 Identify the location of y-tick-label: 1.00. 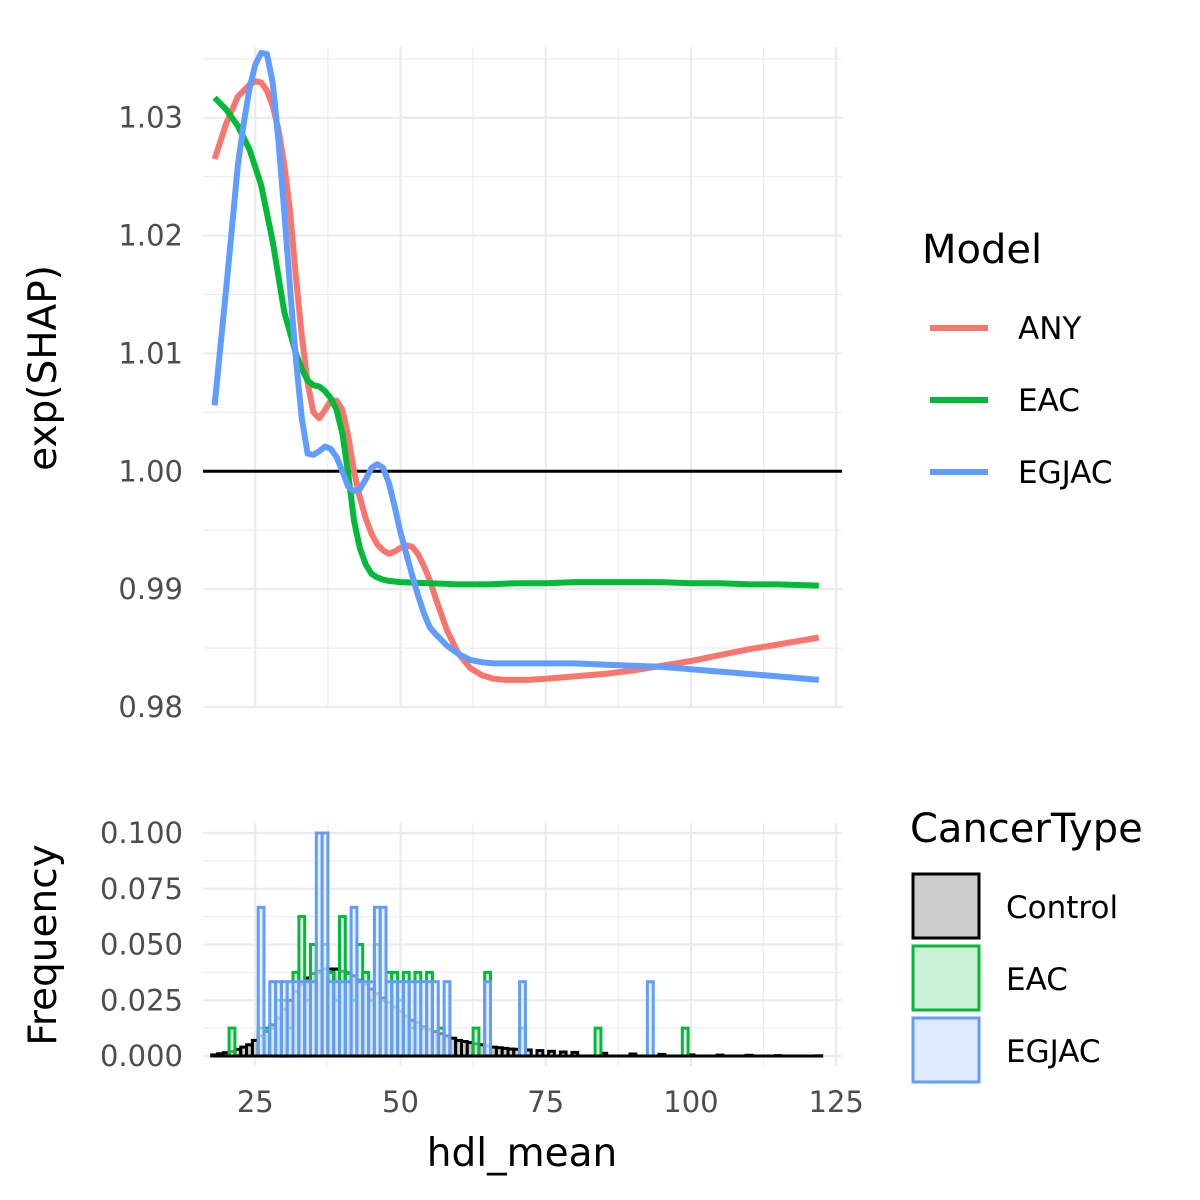
(150, 471).